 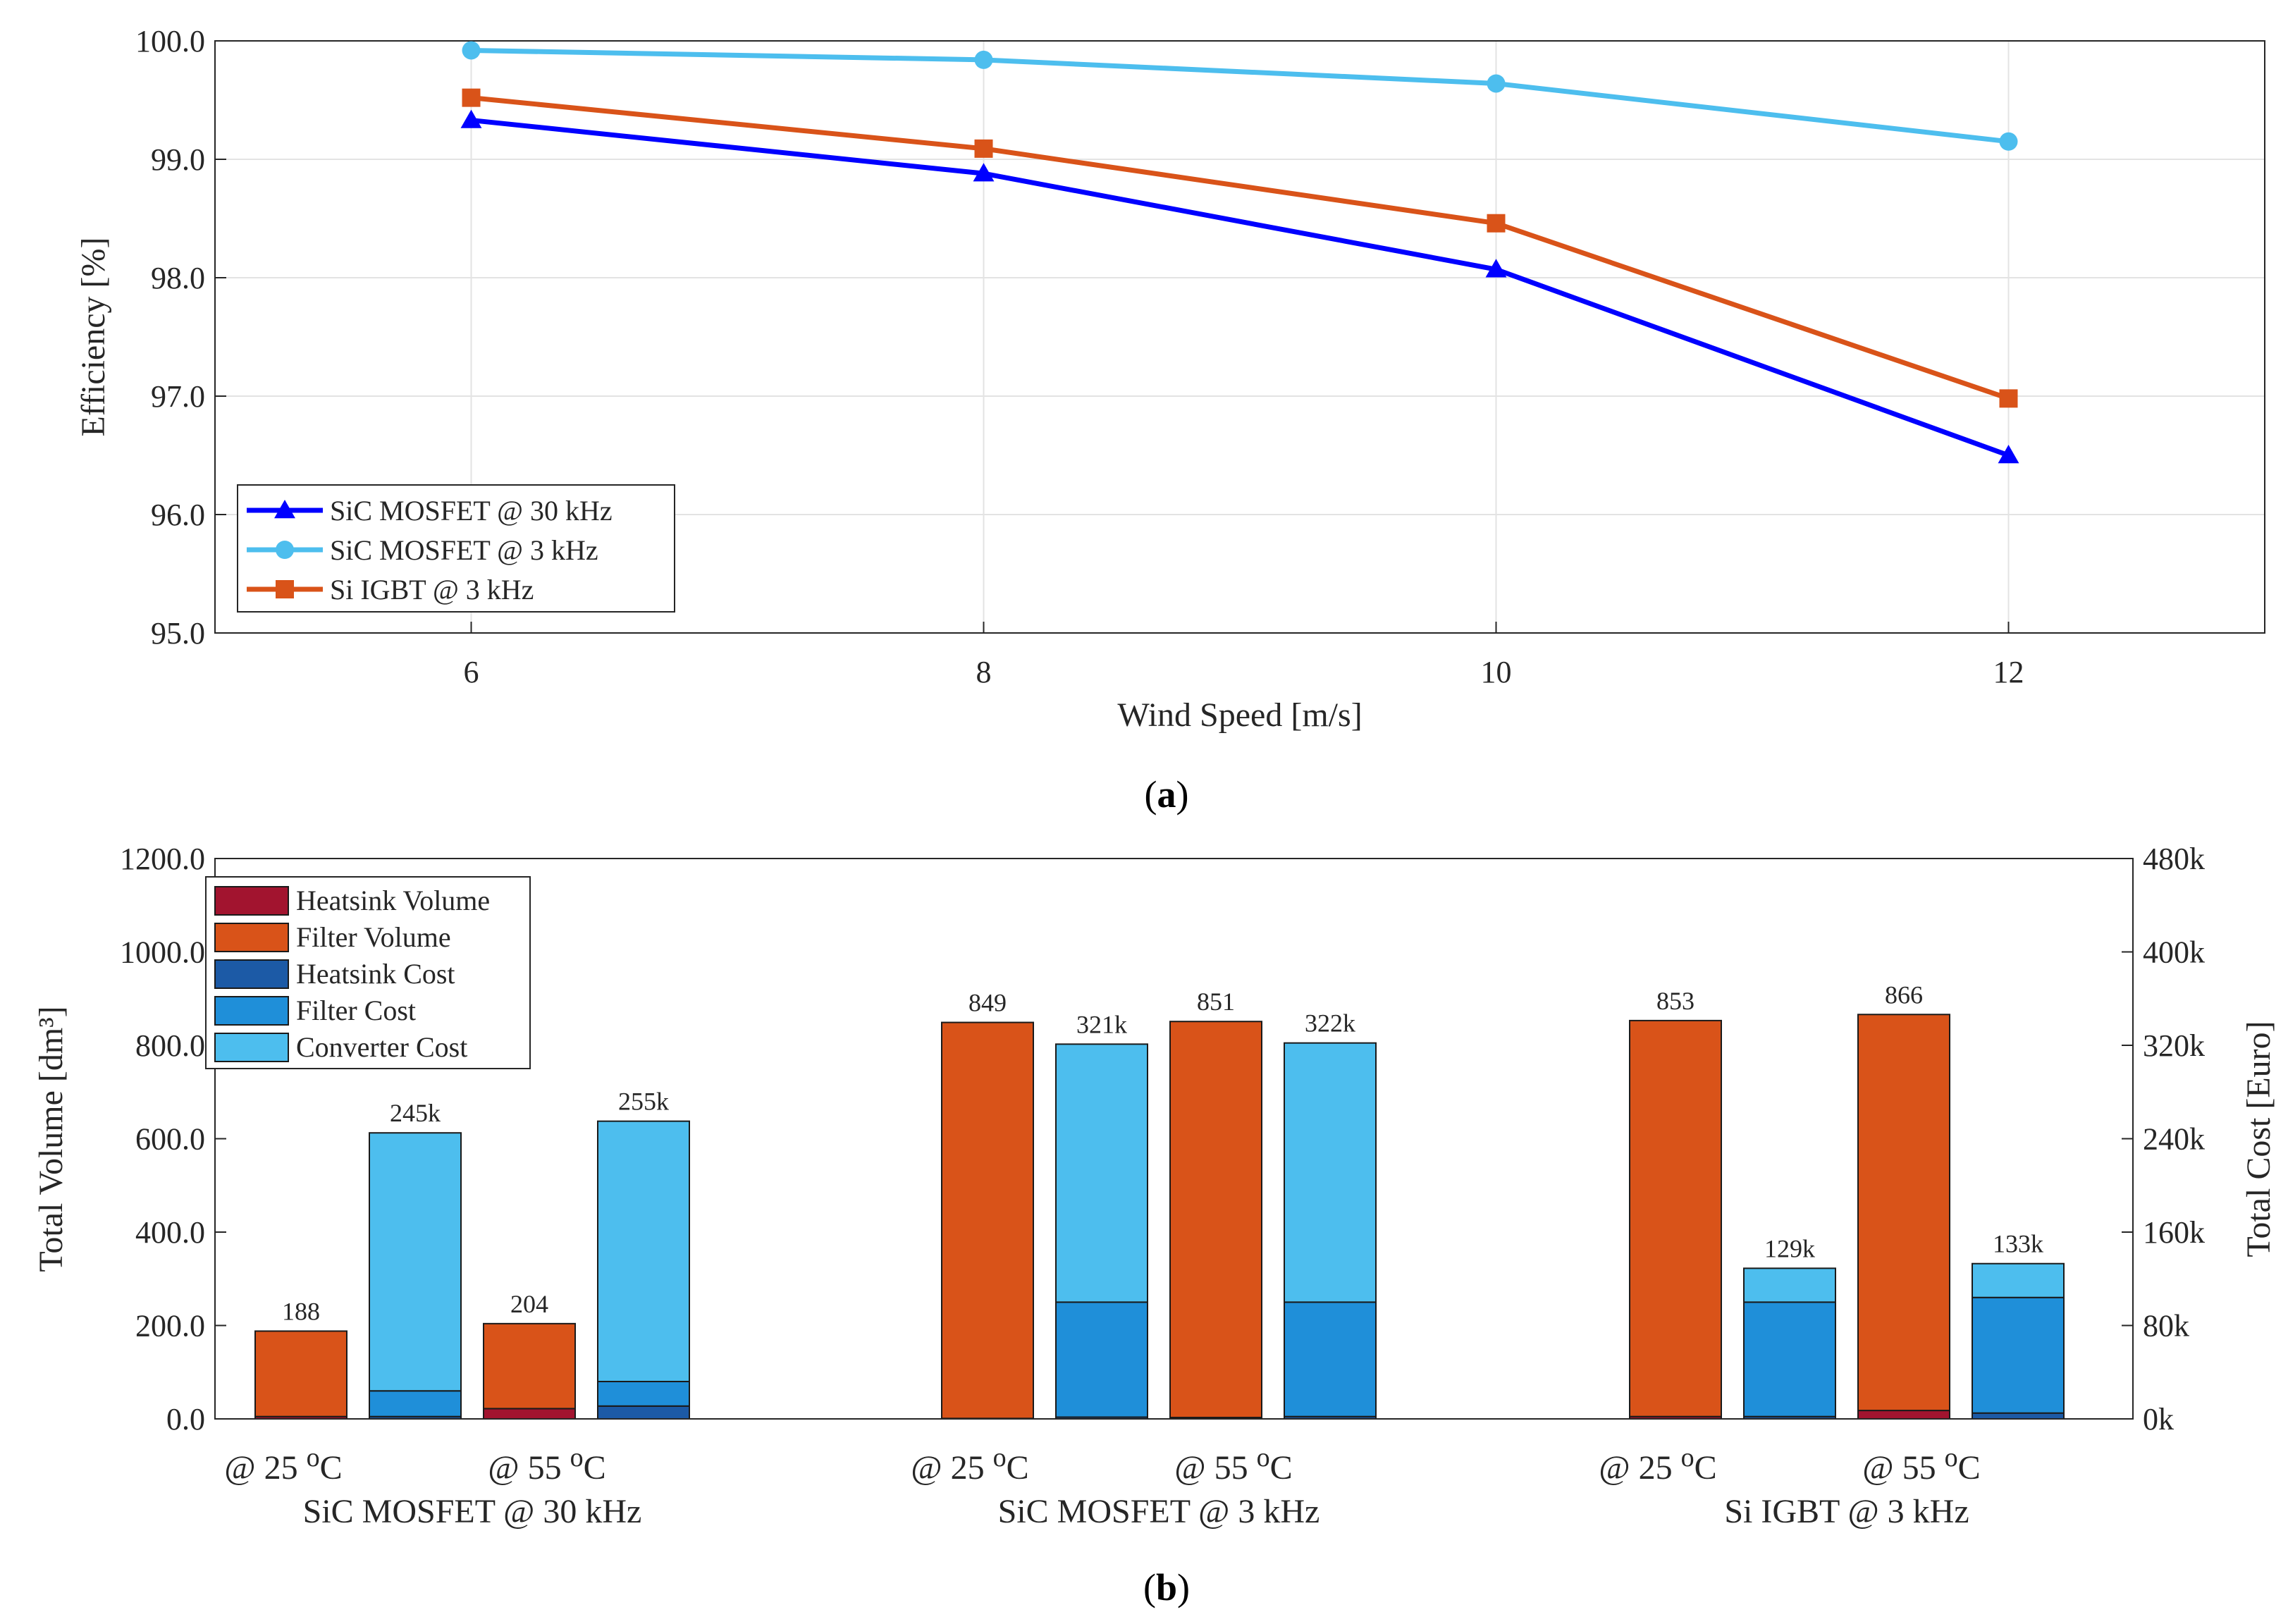 What do you see at coordinates (464, 550) in the screenshot?
I see `efficiency-legend-label: SiC MOSFET @ 3 kHz` at bounding box center [464, 550].